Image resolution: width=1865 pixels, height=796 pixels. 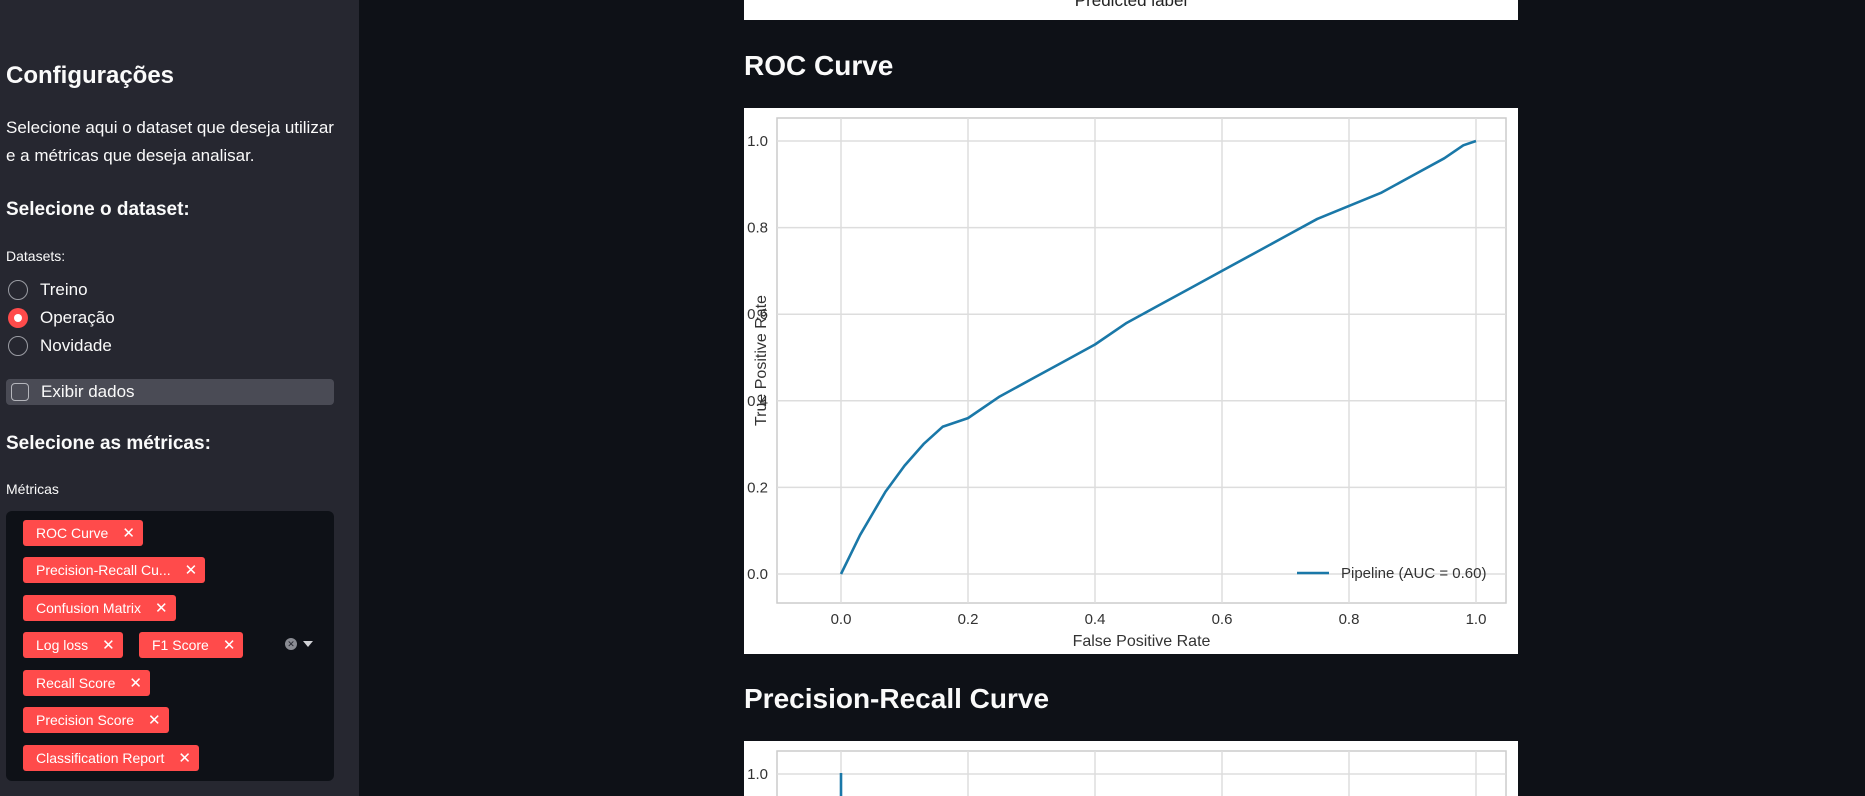 I want to click on metric-tag-label: Recall Score, so click(x=76, y=683).